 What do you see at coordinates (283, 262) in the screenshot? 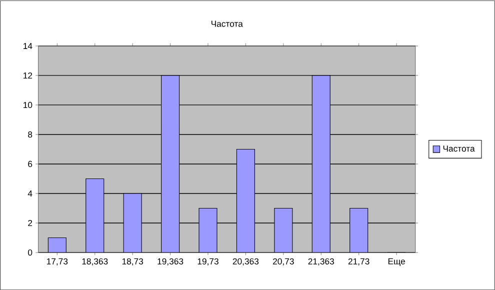
I see `x-tick-label: 20,73` at bounding box center [283, 262].